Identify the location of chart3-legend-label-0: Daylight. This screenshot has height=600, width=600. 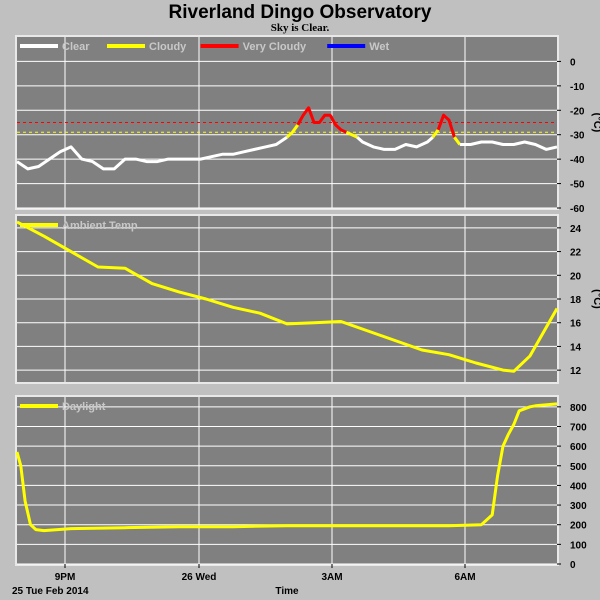
(84, 407).